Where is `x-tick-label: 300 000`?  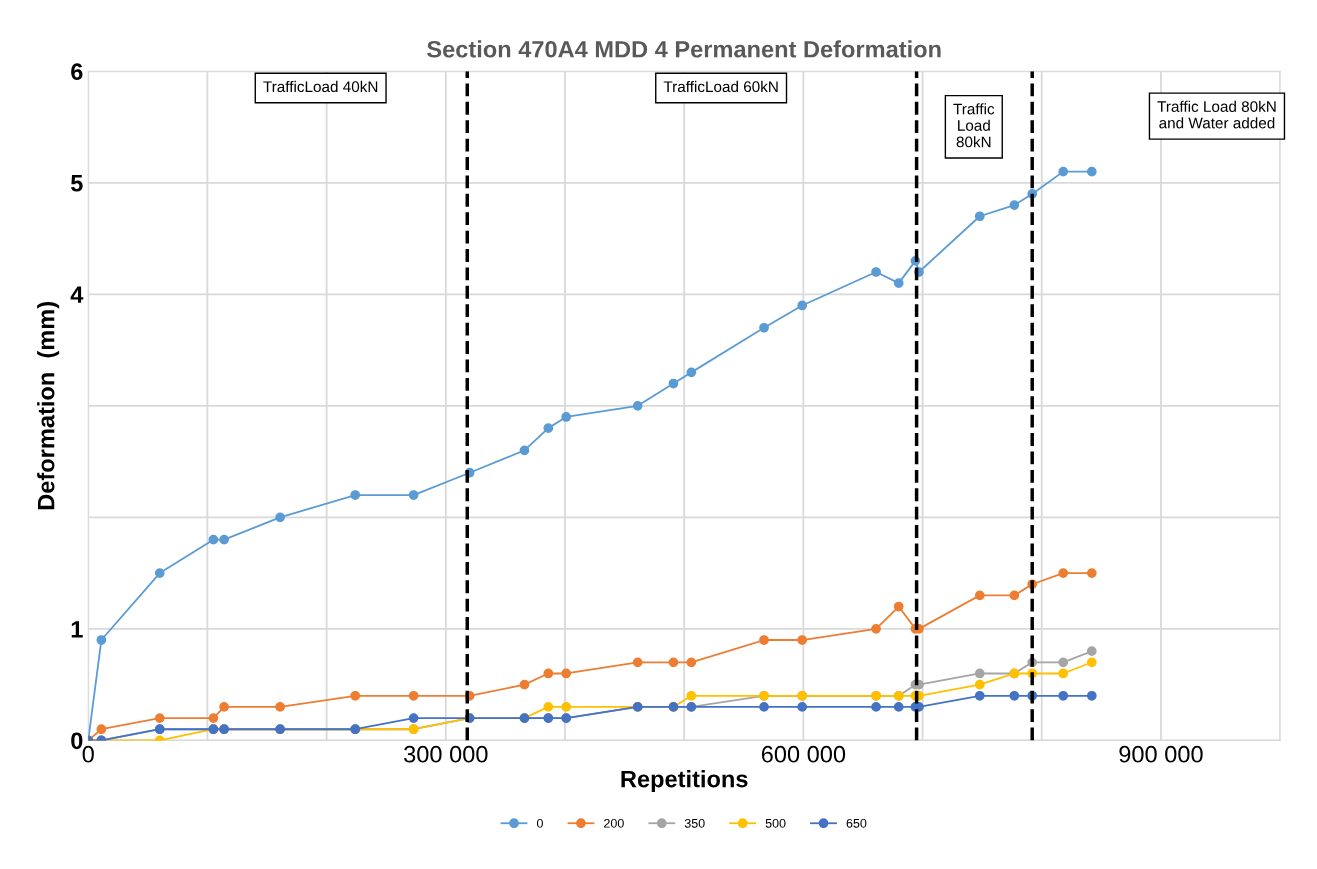
x-tick-label: 300 000 is located at coordinates (446, 754).